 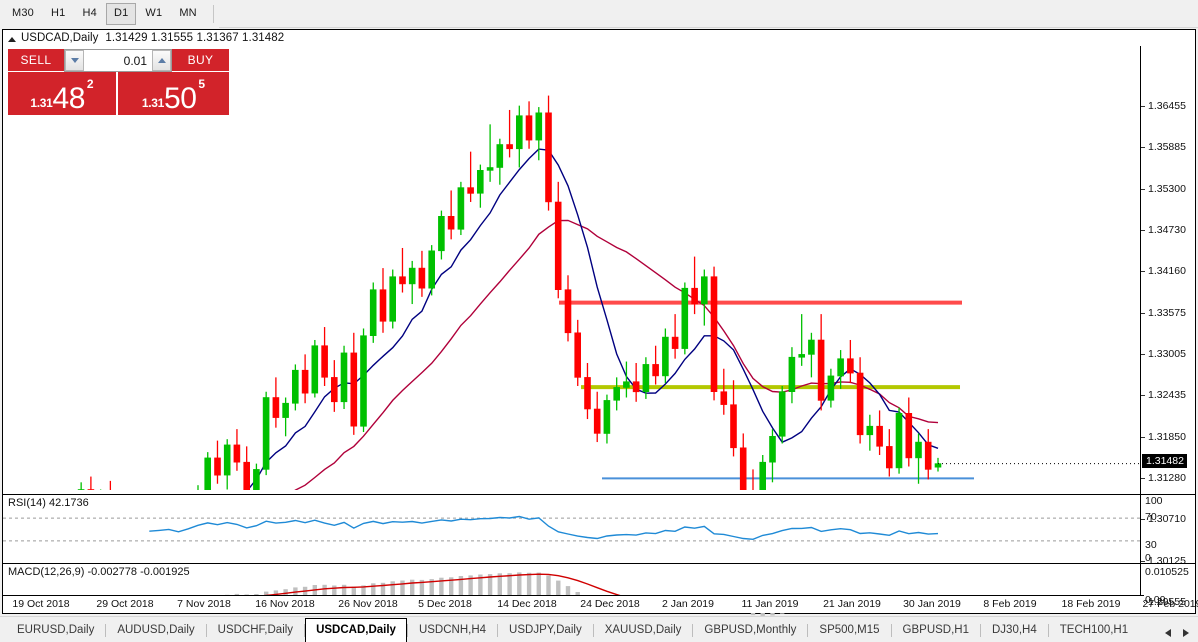 I want to click on timeframe-button-mn: MN, so click(x=188, y=13).